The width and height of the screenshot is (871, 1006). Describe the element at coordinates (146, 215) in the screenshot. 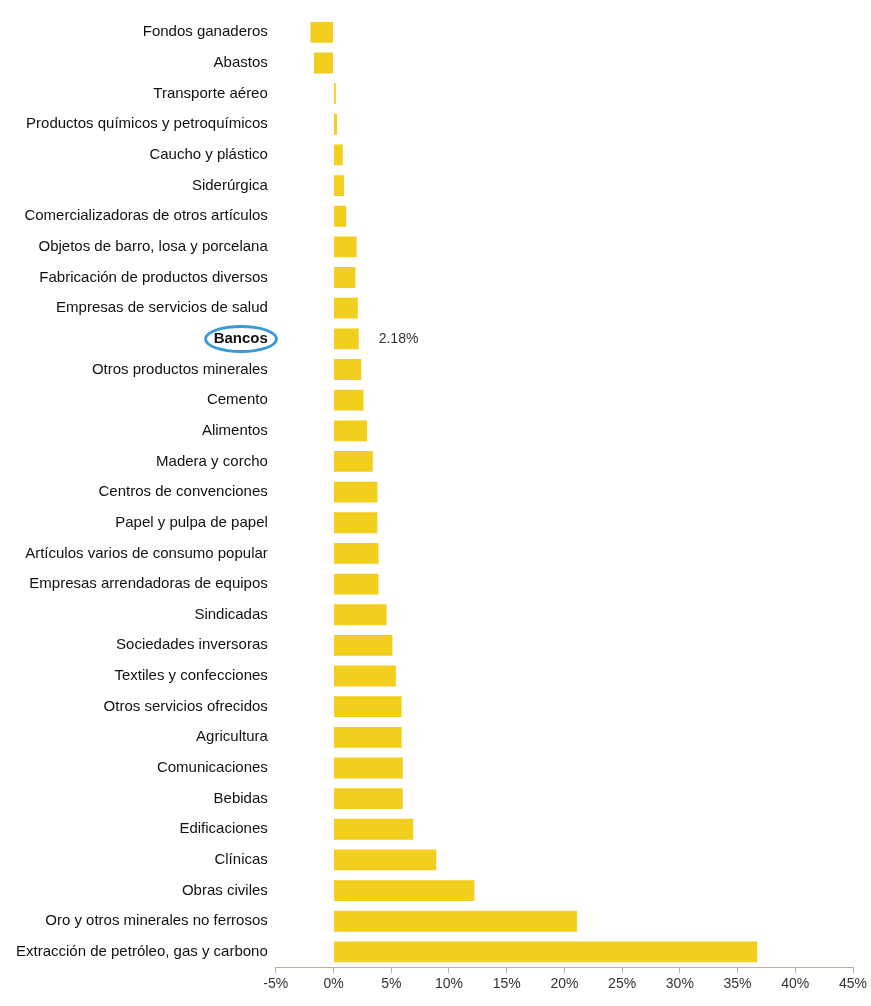

I see `y-tick-label: Comercializadoras de otros artículos` at that location.